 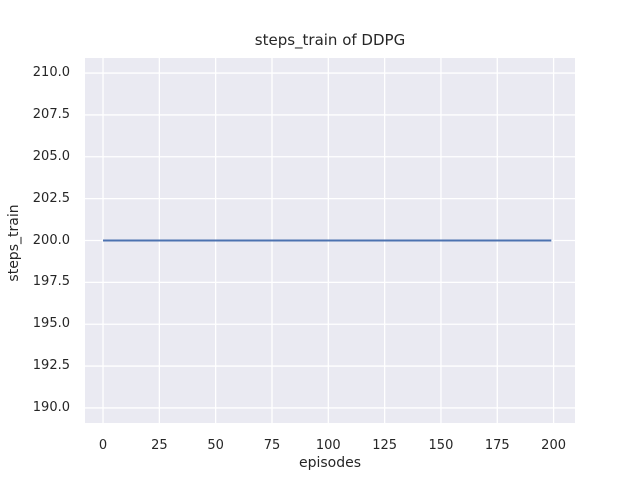 I want to click on y-tick-label: 200.0, so click(x=51, y=240).